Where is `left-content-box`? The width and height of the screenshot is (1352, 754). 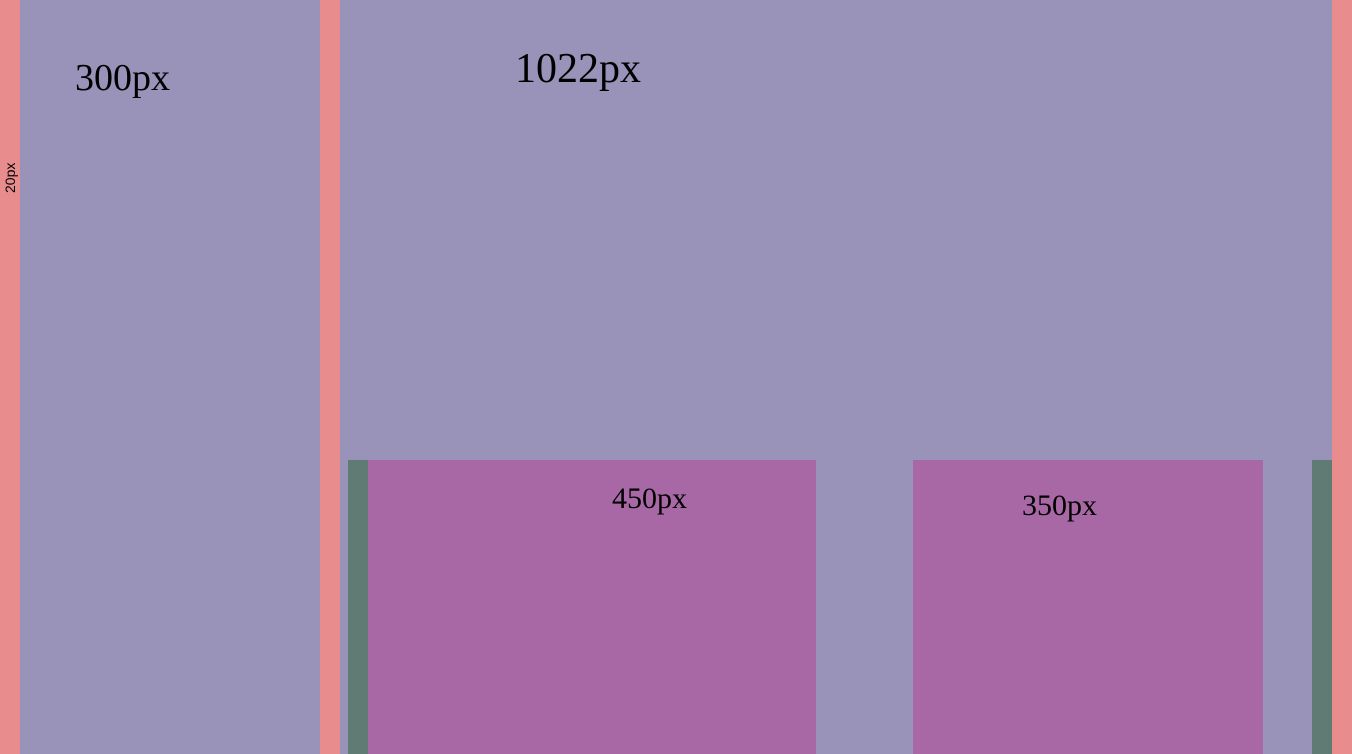 left-content-box is located at coordinates (592, 607).